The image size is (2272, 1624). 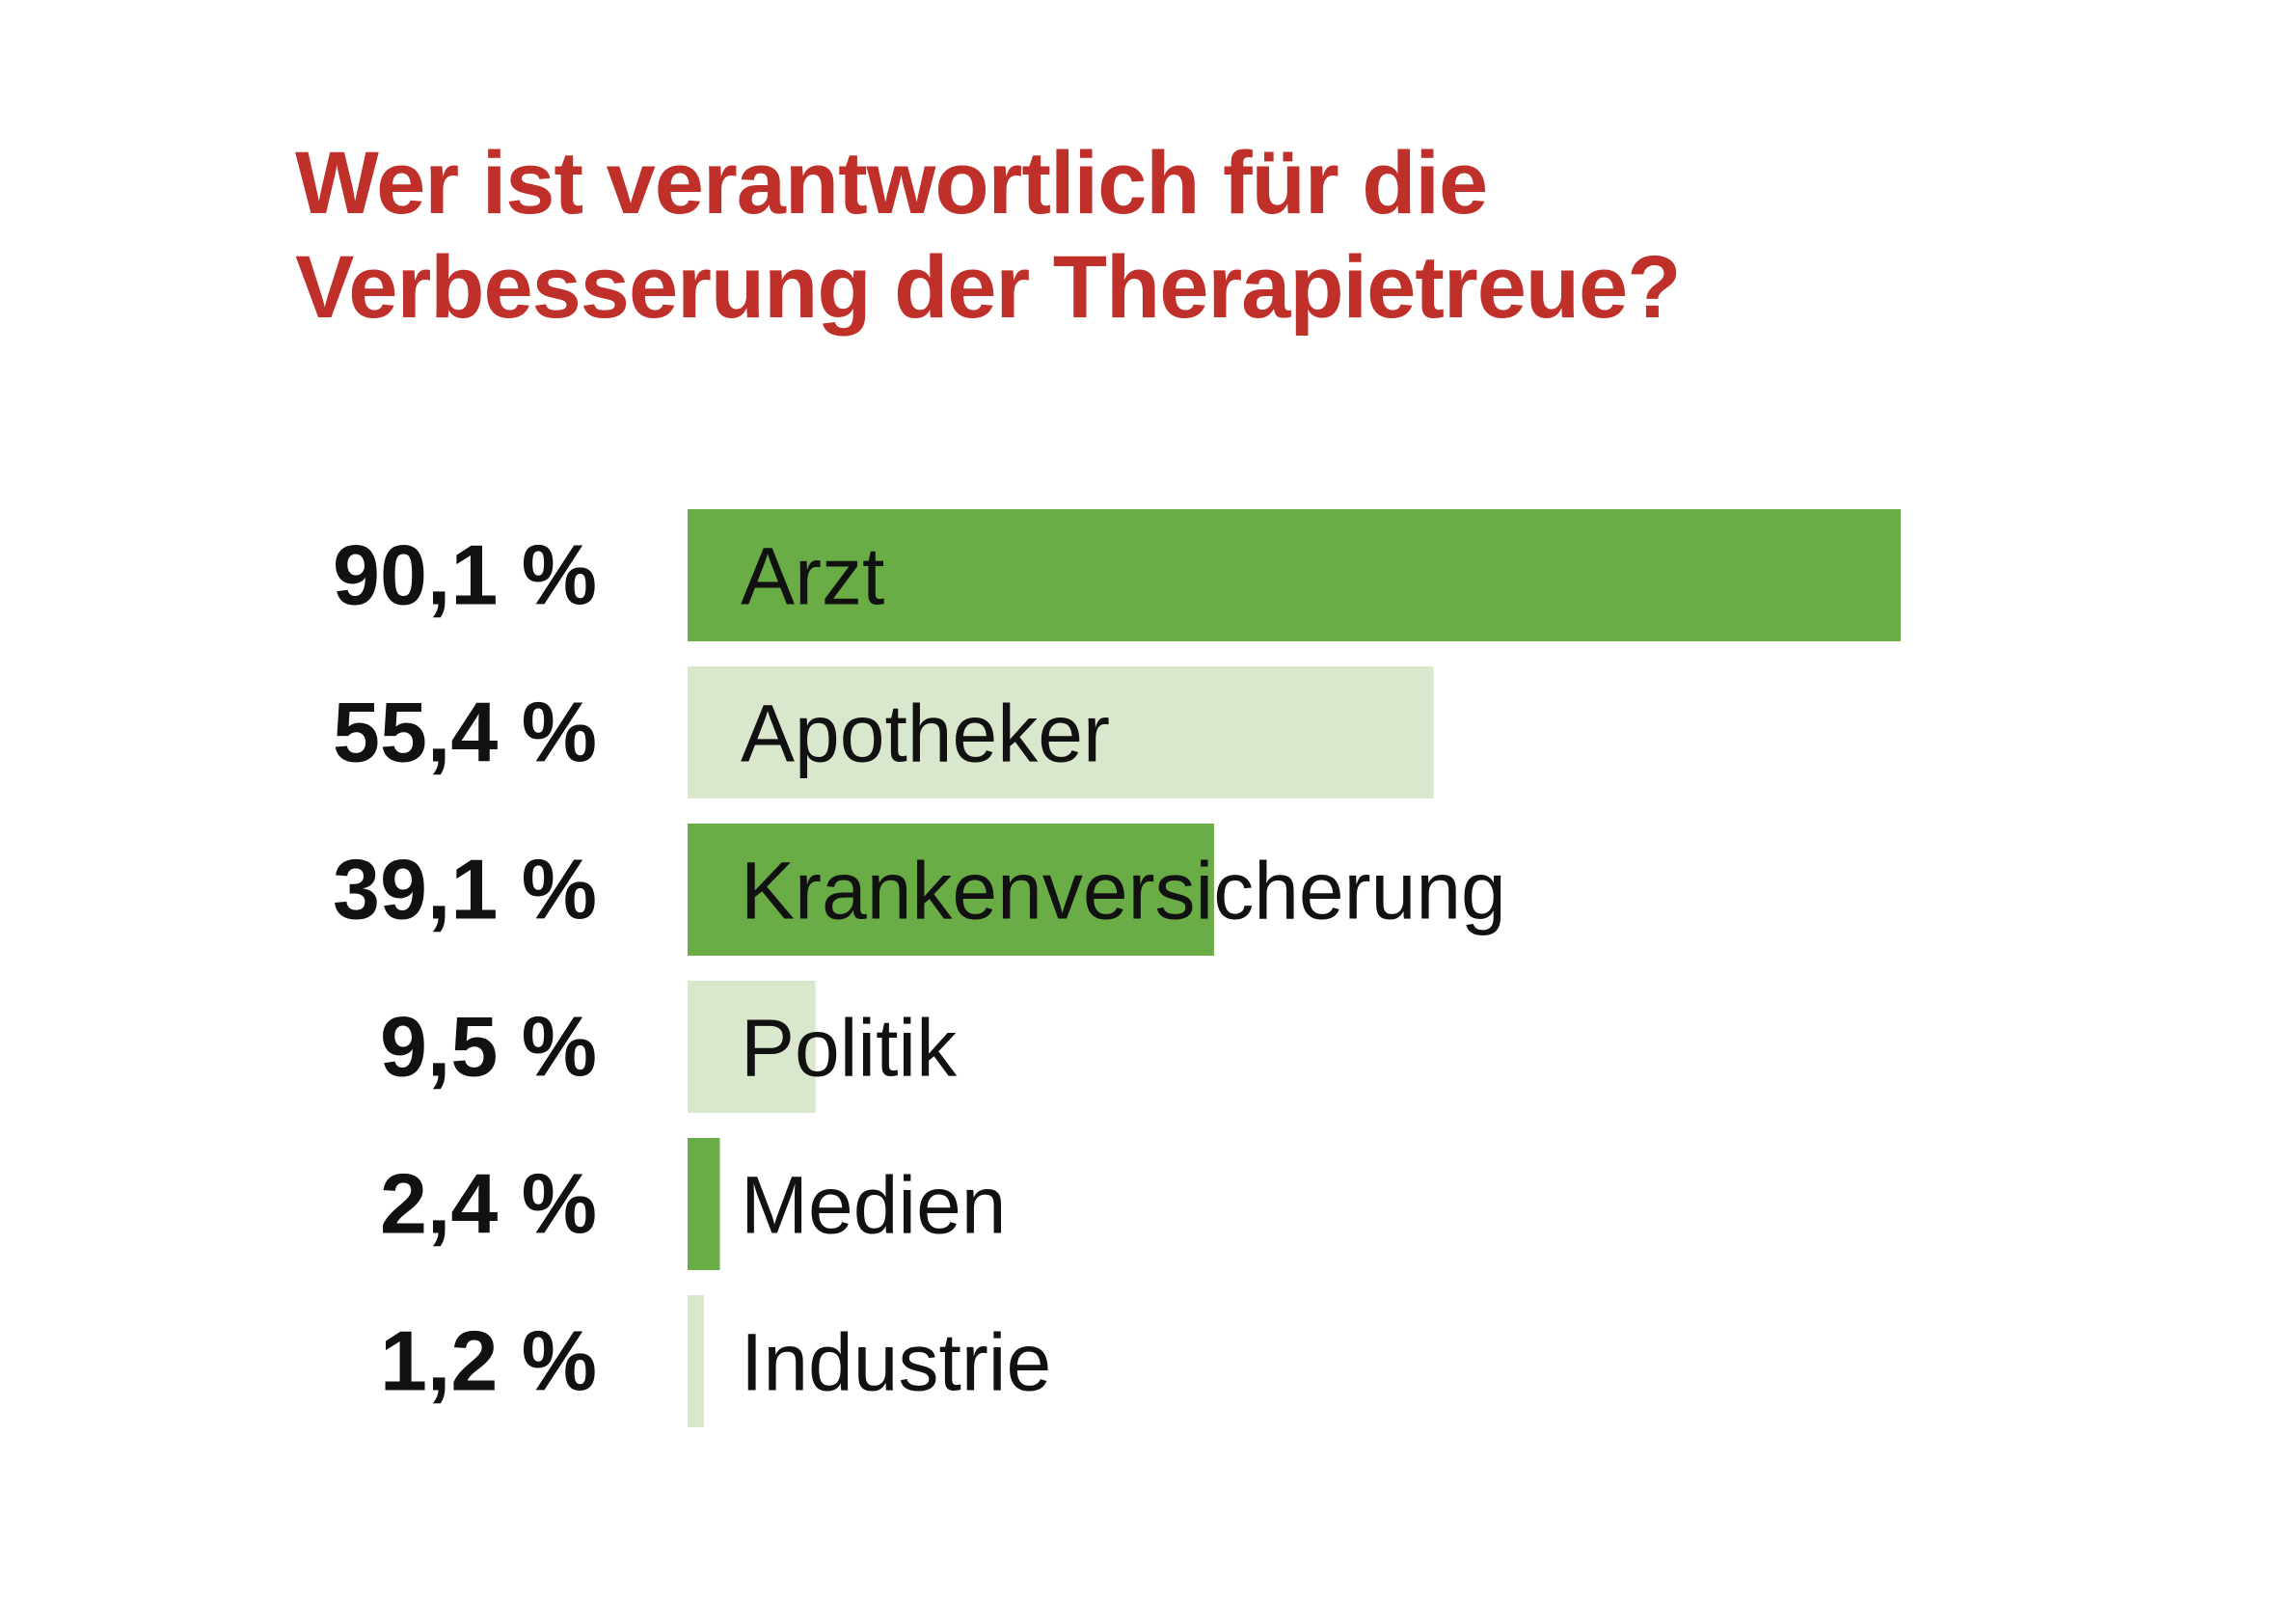 I want to click on category-label-krankenversicherung: Krankenversicherung, so click(x=1123, y=891).